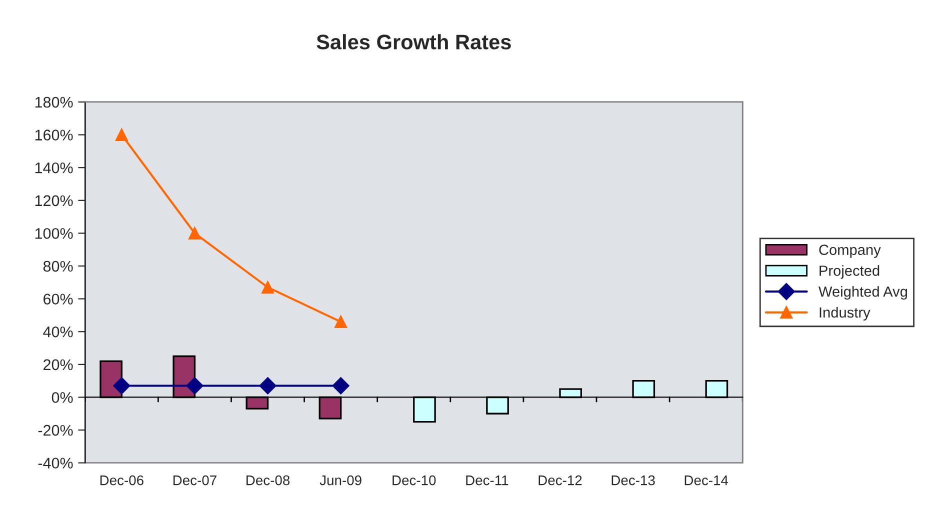 The image size is (946, 523). What do you see at coordinates (850, 272) in the screenshot?
I see `legend-label: Projected` at bounding box center [850, 272].